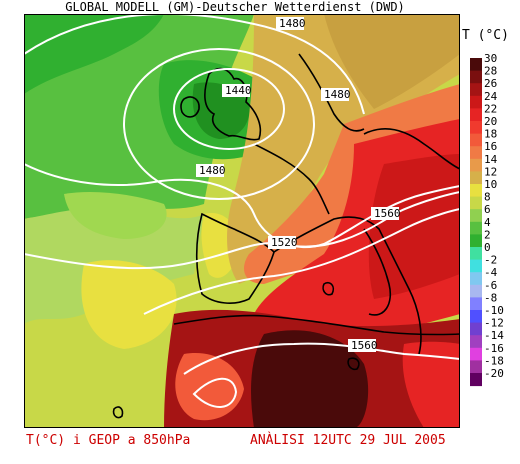 The image size is (520, 464). Describe the element at coordinates (494, 348) in the screenshot. I see `legend-label: -16` at that location.